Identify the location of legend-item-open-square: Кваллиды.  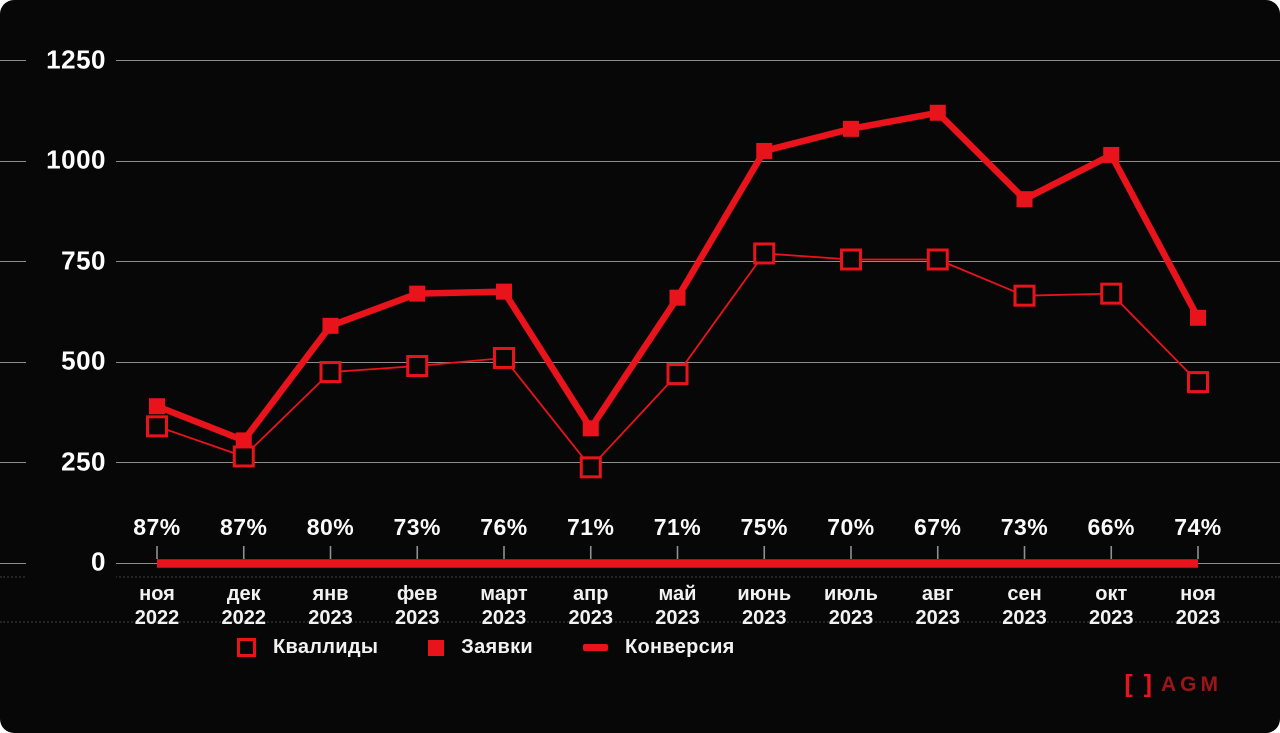
(307, 647).